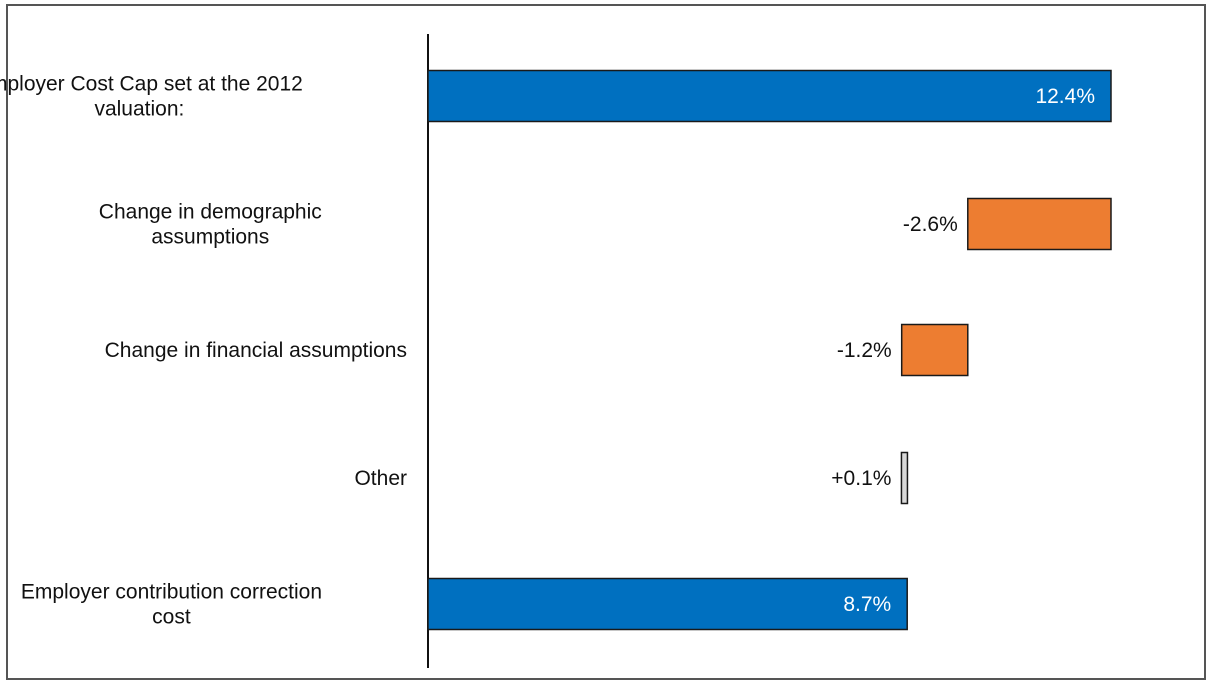  What do you see at coordinates (210, 225) in the screenshot?
I see `category-label-2: Change in demographic assumptions` at bounding box center [210, 225].